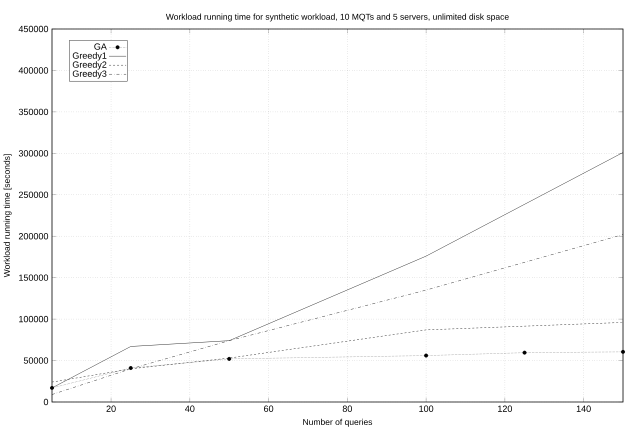 This screenshot has height=444, width=631. I want to click on x-tick-label: 140, so click(583, 409).